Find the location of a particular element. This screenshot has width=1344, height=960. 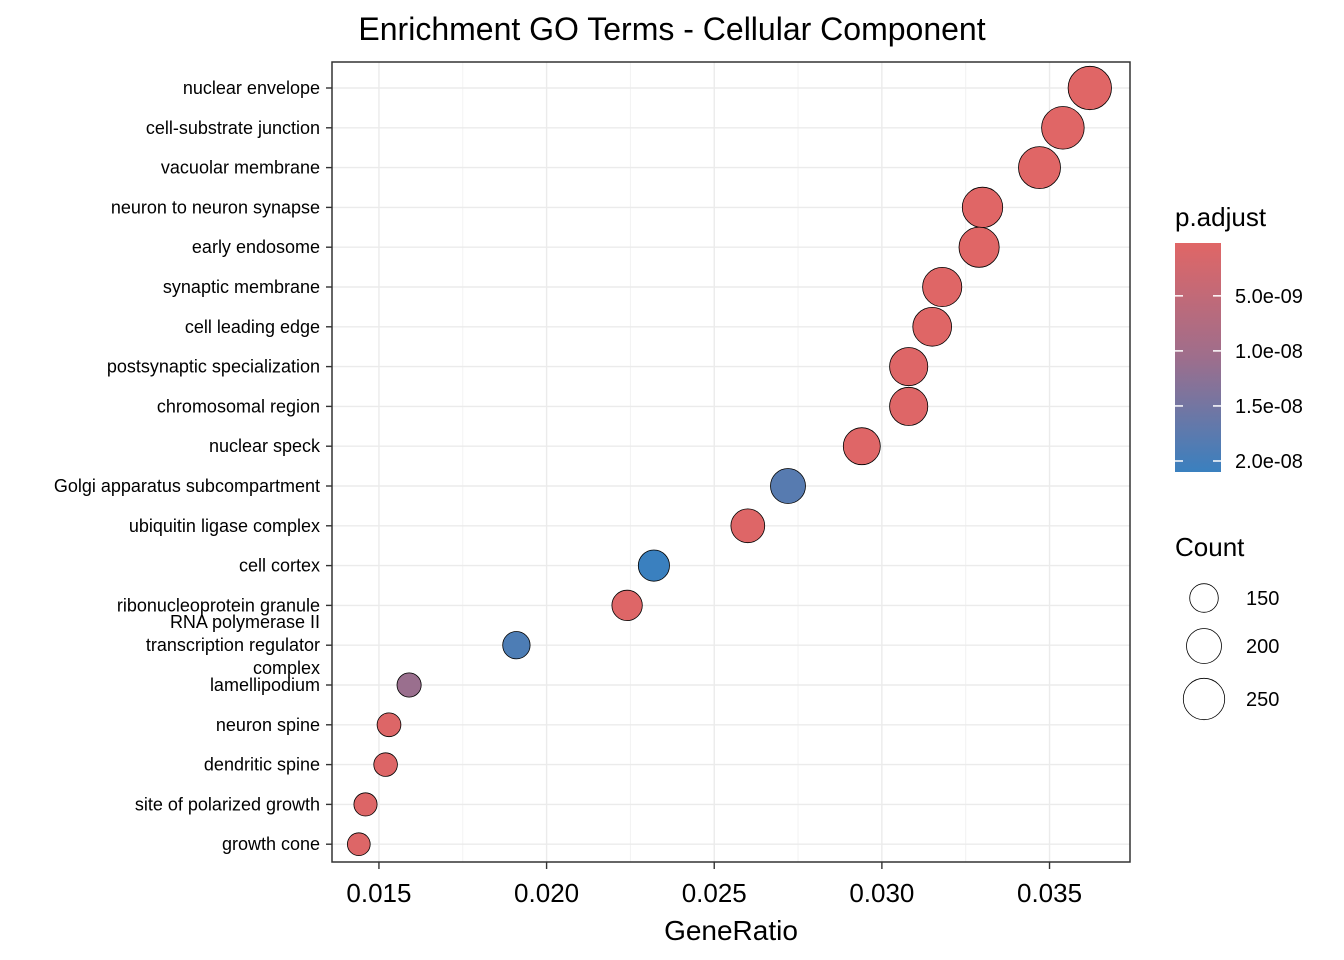

y-tick-label: cell cortex is located at coordinates (279, 566).